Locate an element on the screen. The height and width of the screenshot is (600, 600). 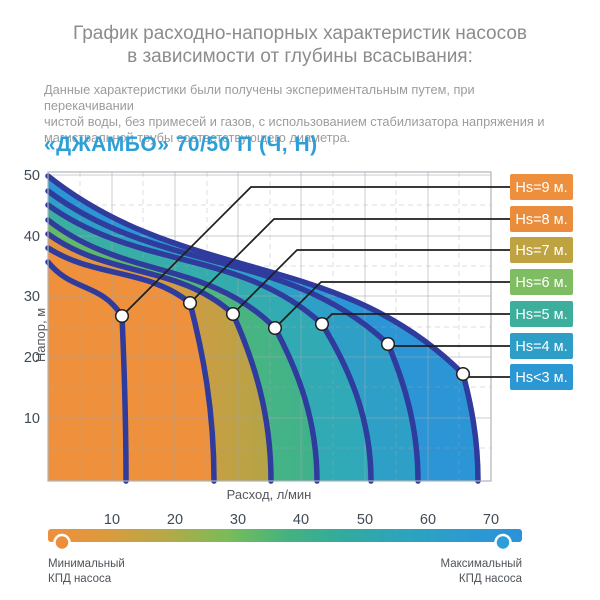
marker-hs7 is located at coordinates (233, 314).